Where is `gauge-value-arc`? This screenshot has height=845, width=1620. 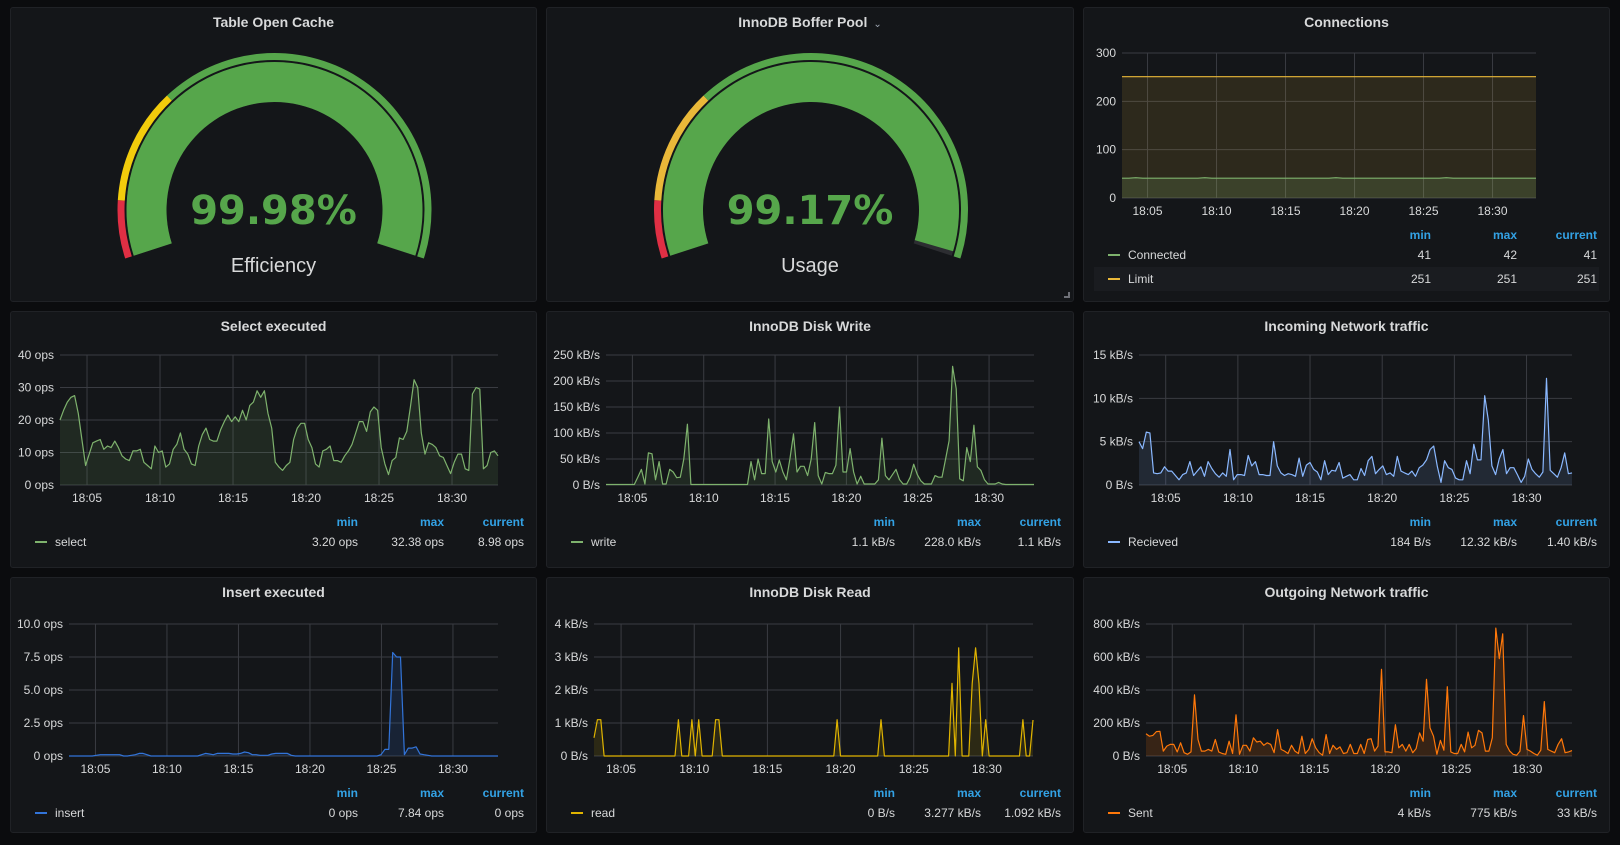
gauge-value-arc is located at coordinates (811, 159).